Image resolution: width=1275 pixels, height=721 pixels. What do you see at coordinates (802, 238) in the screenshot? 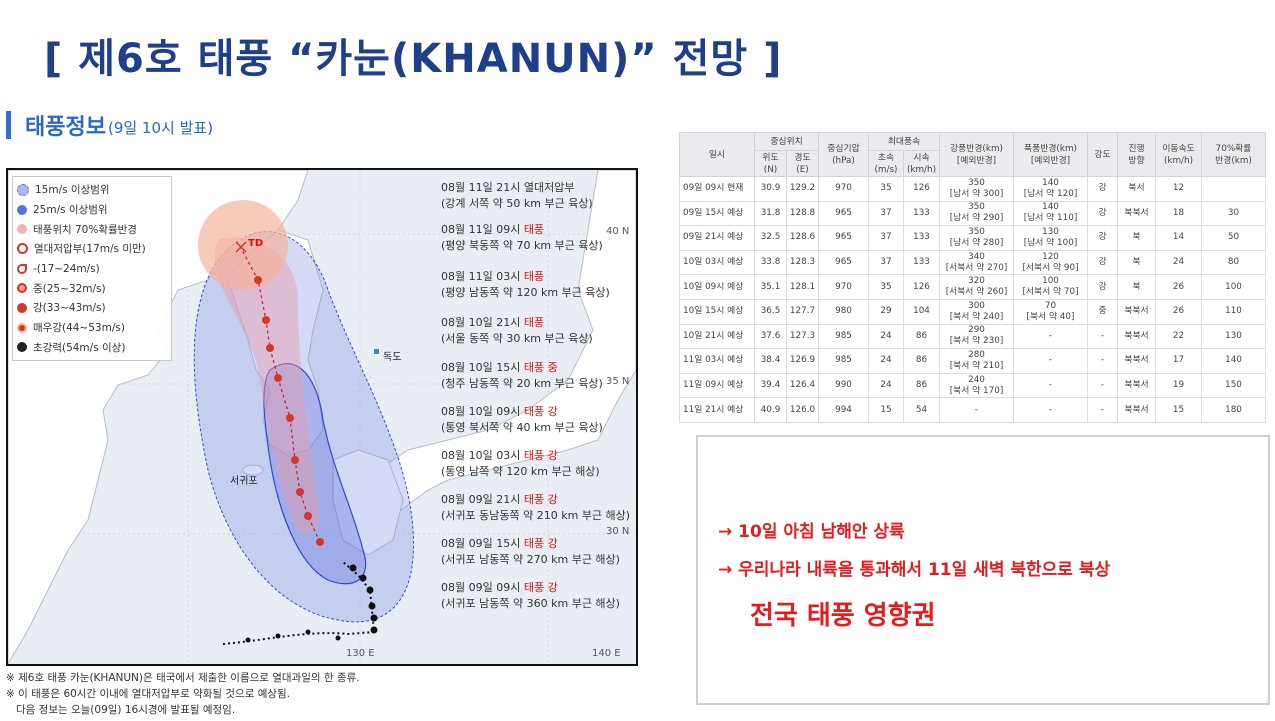
I see `table-cell: 128.6` at bounding box center [802, 238].